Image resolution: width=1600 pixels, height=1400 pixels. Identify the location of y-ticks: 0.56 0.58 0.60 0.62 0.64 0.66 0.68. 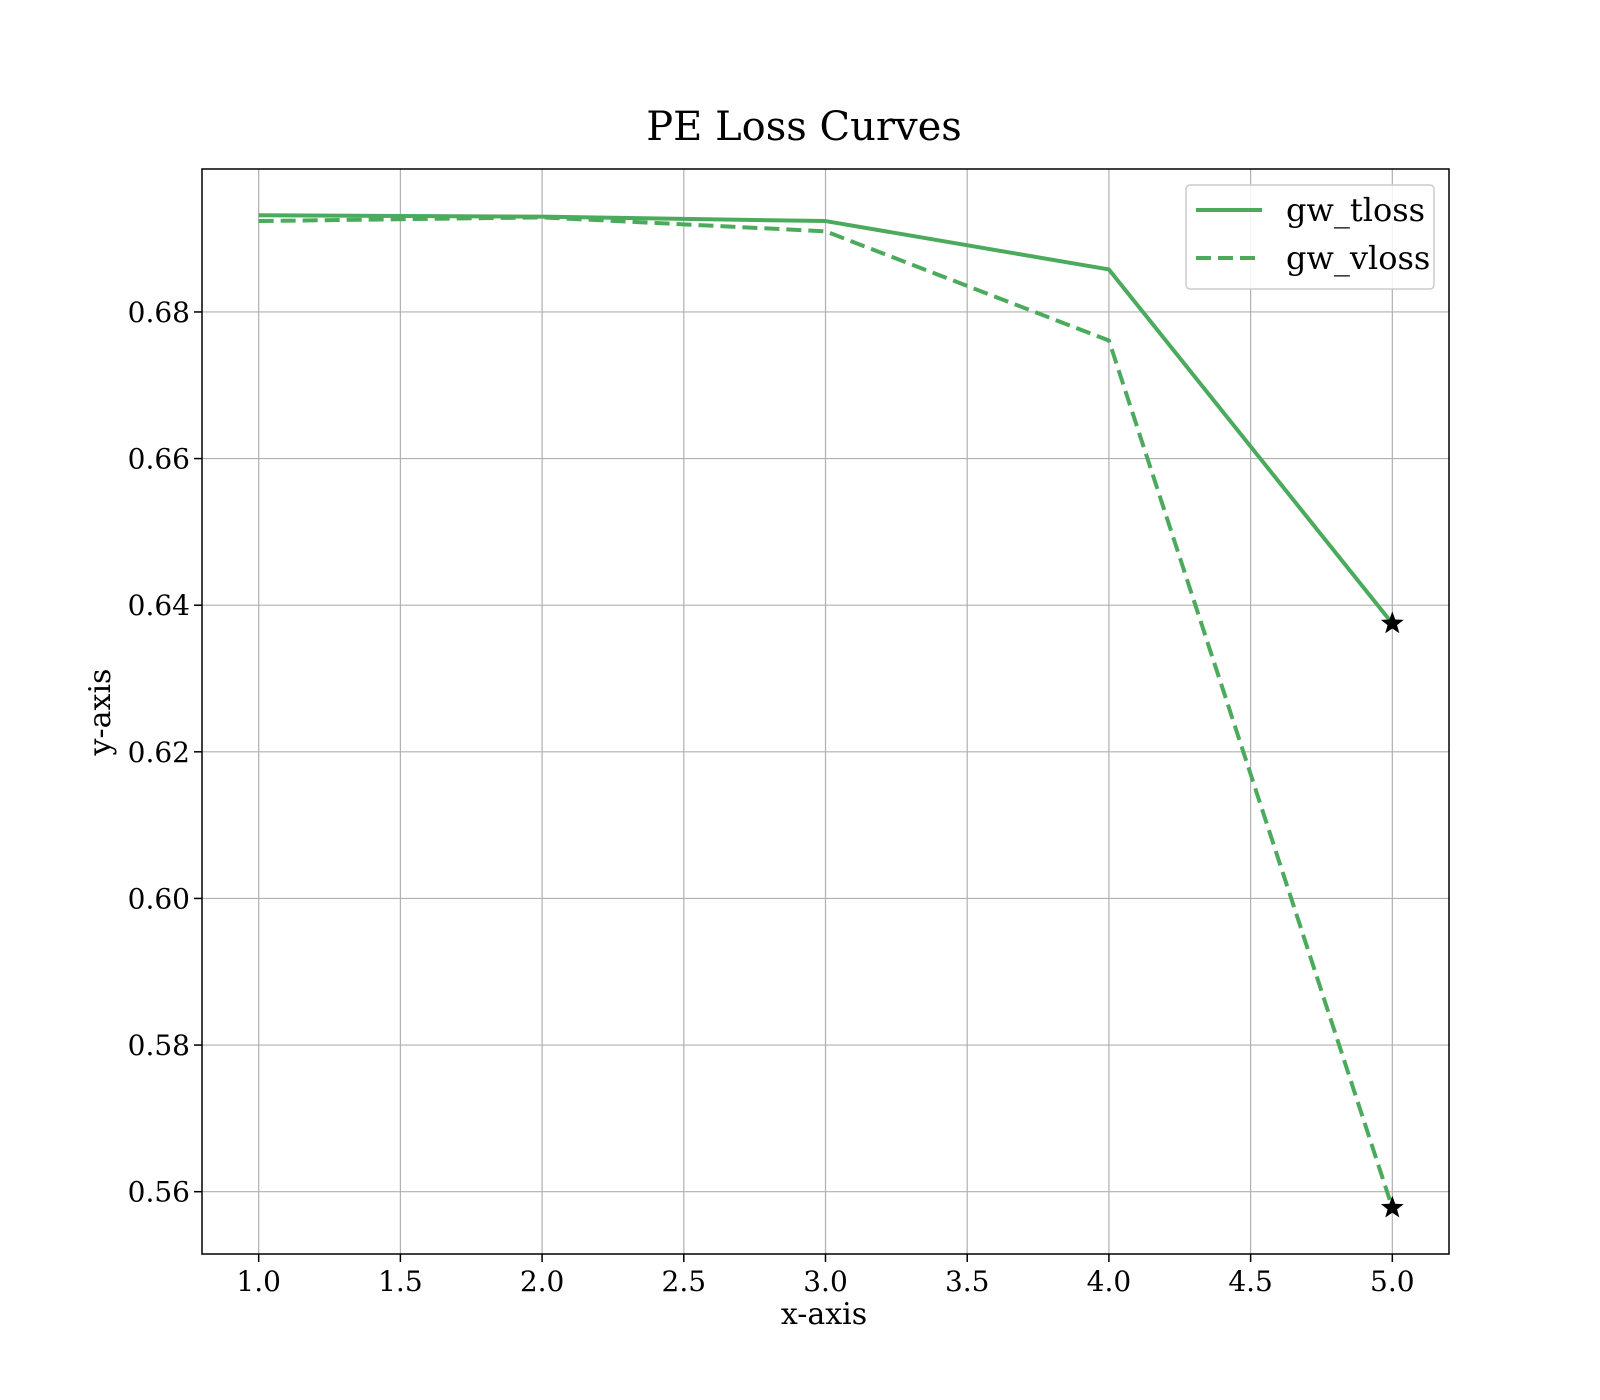
(165, 752).